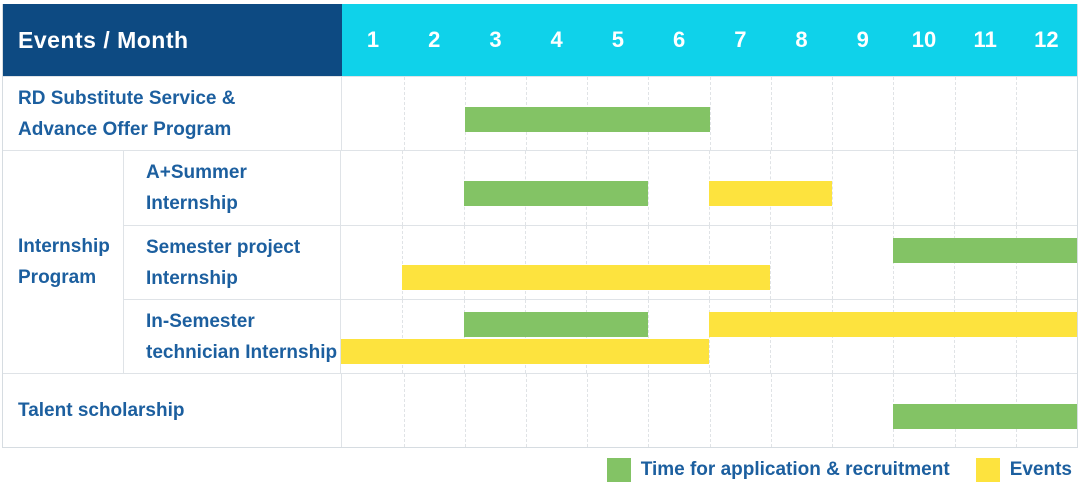  I want to click on month-label: 2, so click(434, 39).